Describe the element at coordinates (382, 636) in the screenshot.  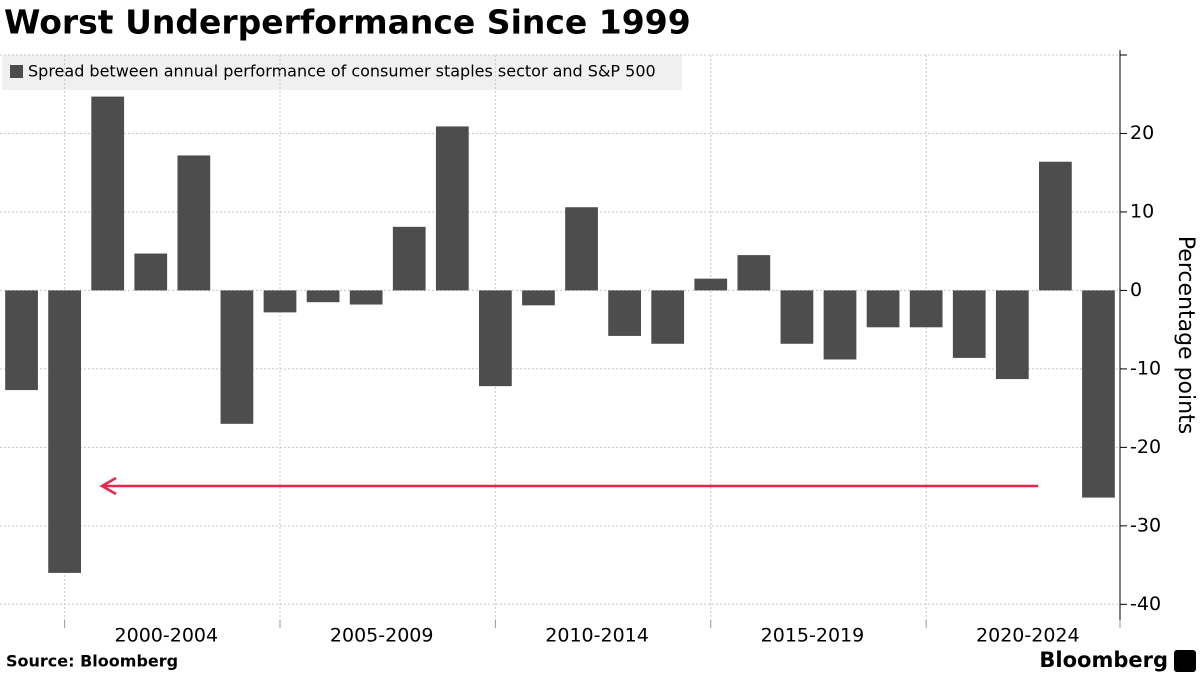
I see `x-group-label: 2005-2009` at that location.